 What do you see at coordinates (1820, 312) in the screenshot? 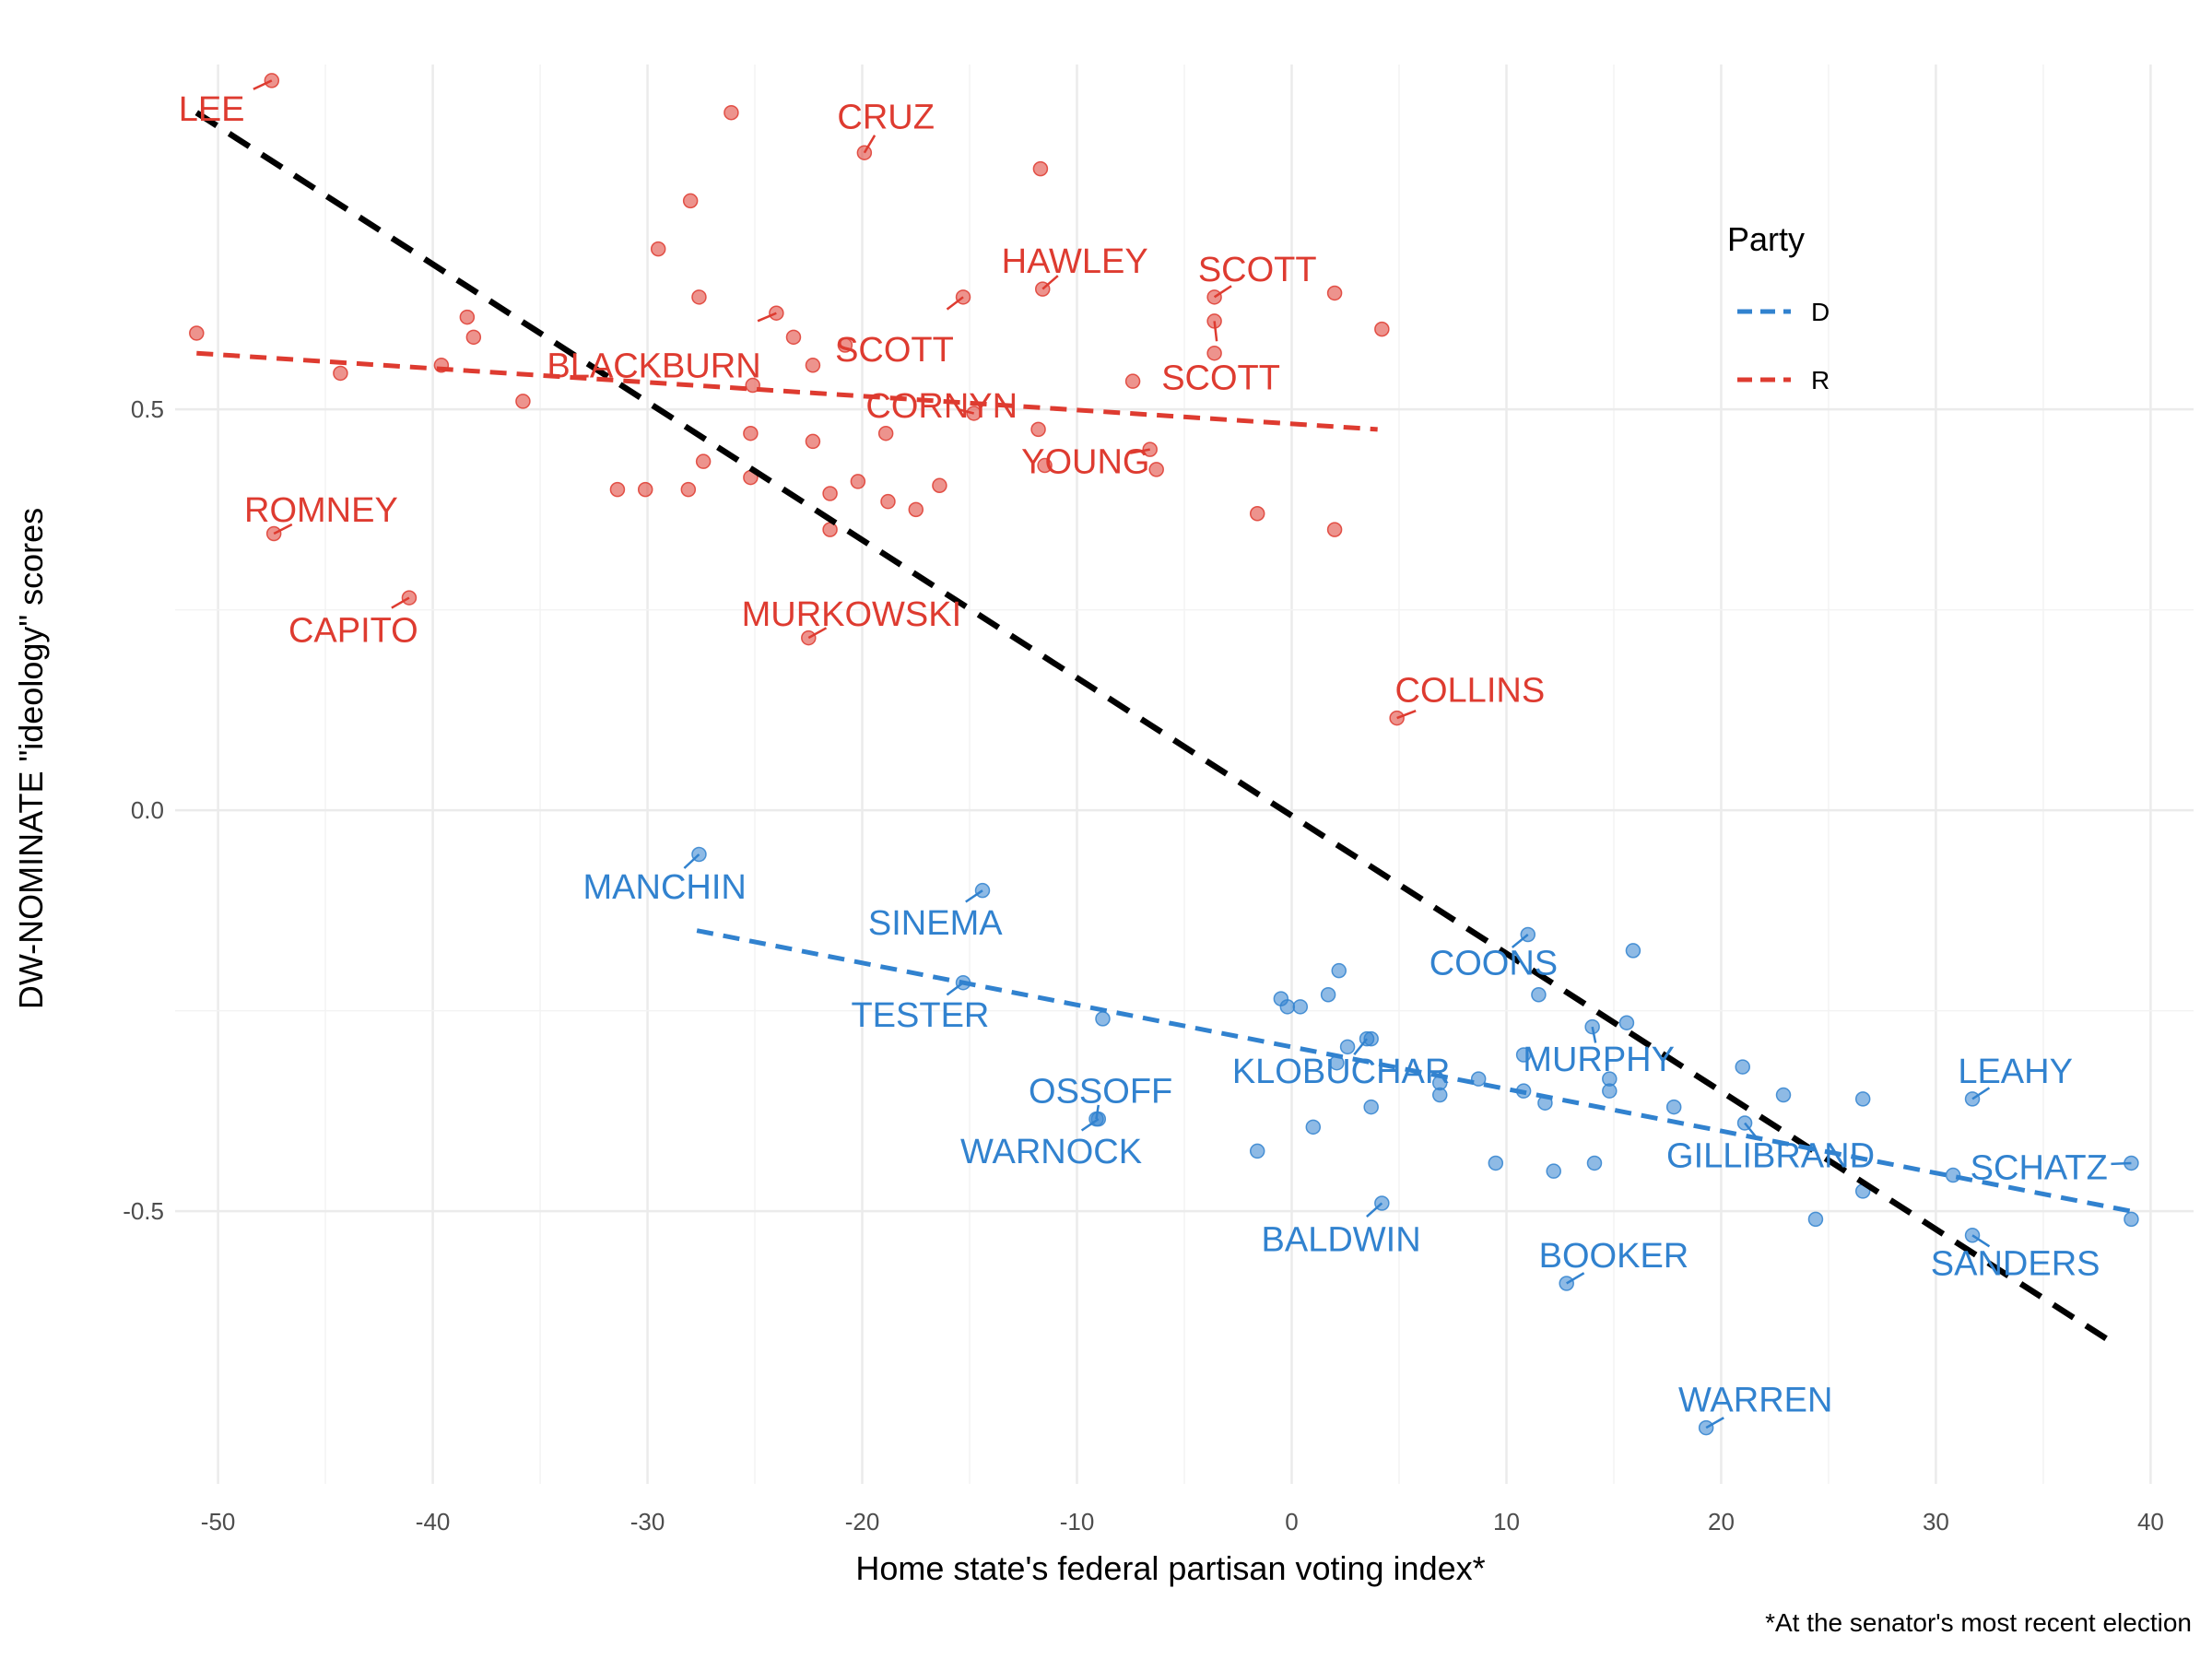
I see `legend-label-d: D` at bounding box center [1820, 312].